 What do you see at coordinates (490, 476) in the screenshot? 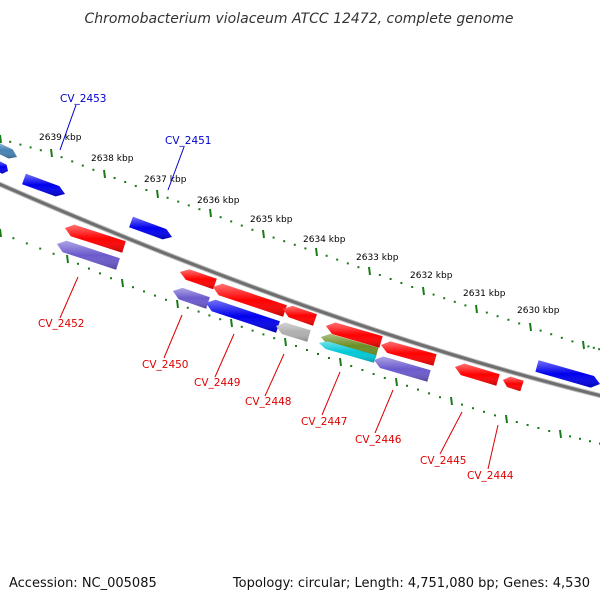
I see `gene-label: CV_2444` at bounding box center [490, 476].